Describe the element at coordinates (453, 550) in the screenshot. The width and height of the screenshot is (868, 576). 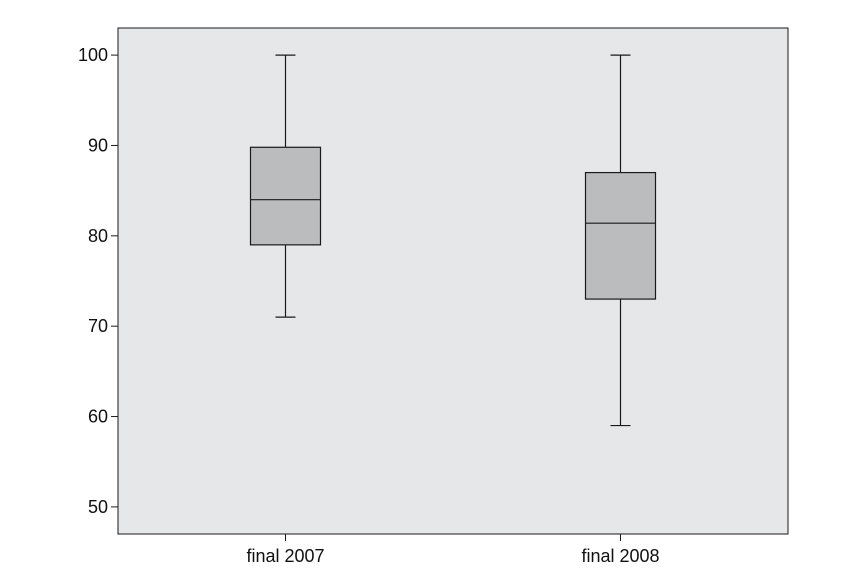
I see `x-axis: final 2007 final 2008` at that location.